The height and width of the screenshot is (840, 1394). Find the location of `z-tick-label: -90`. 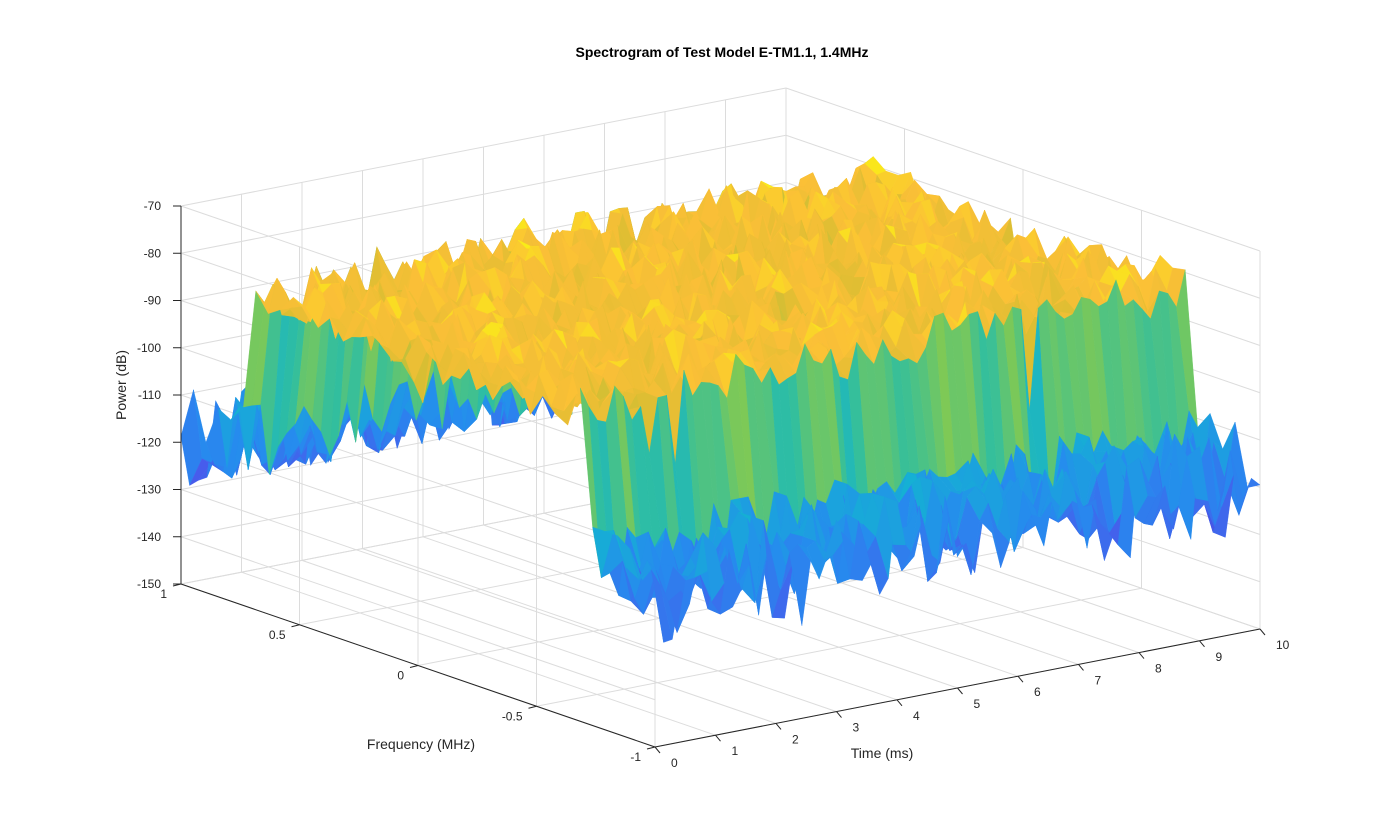

z-tick-label: -90 is located at coordinates (153, 301).